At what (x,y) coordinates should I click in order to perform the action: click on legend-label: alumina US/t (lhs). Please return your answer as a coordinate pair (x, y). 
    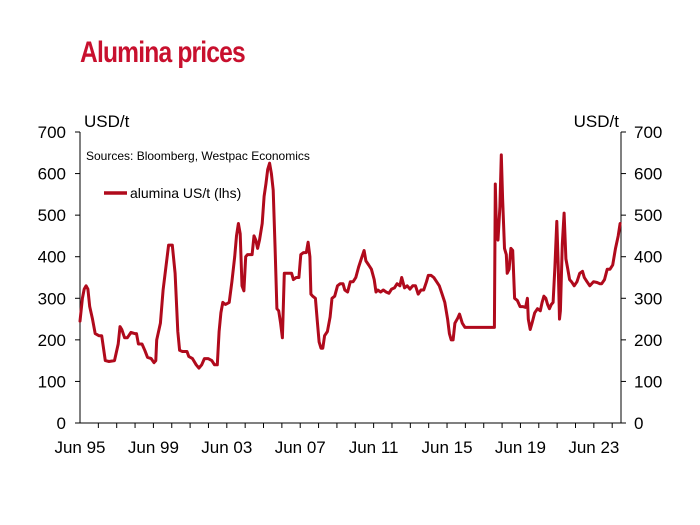
    Looking at the image, I should click on (185, 193).